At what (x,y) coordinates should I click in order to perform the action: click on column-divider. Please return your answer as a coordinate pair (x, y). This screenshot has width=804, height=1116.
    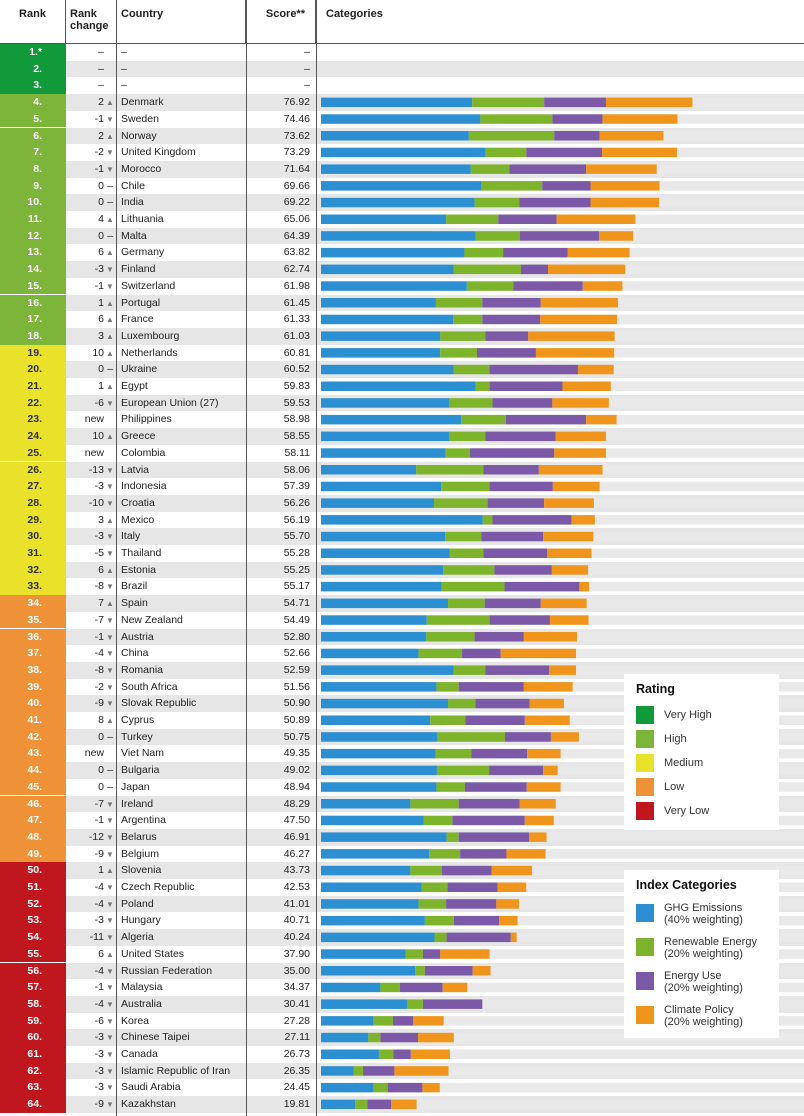
    Looking at the image, I should click on (116, 558).